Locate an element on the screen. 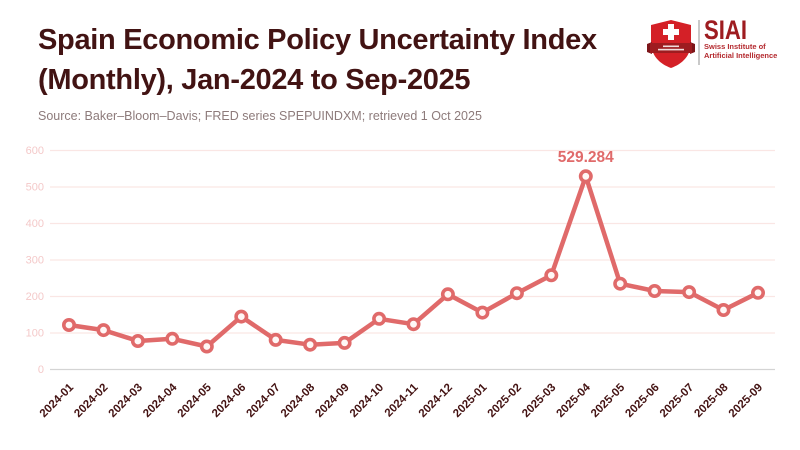 This screenshot has height=450, width=800. y-tick-label: 100 is located at coordinates (35, 334).